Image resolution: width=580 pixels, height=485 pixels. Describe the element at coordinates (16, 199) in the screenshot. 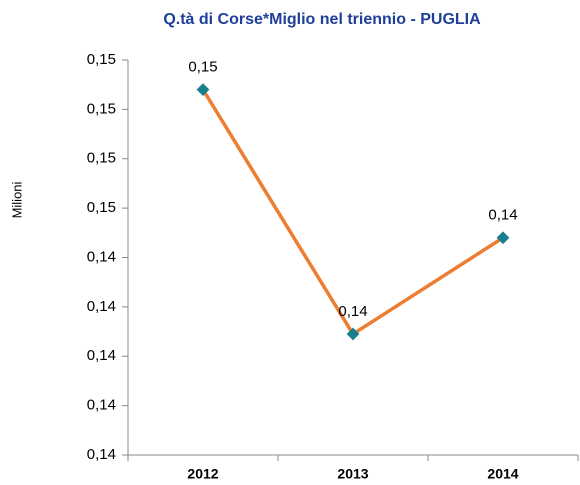

I see `y-axis-label: Milioni` at that location.